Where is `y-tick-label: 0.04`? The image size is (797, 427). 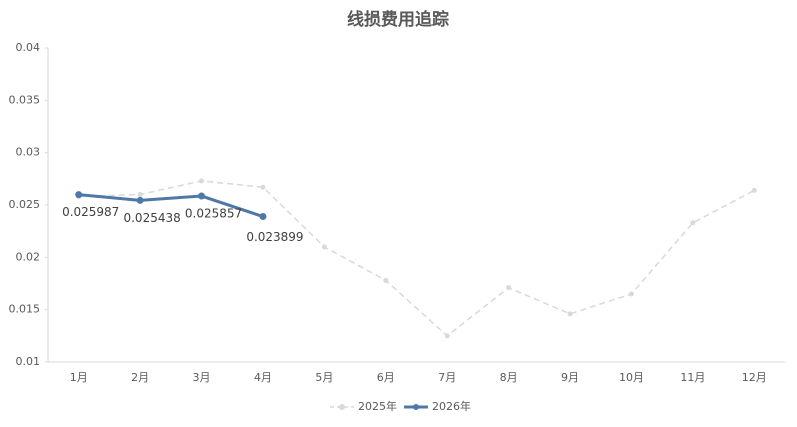
y-tick-label: 0.04 is located at coordinates (28, 47).